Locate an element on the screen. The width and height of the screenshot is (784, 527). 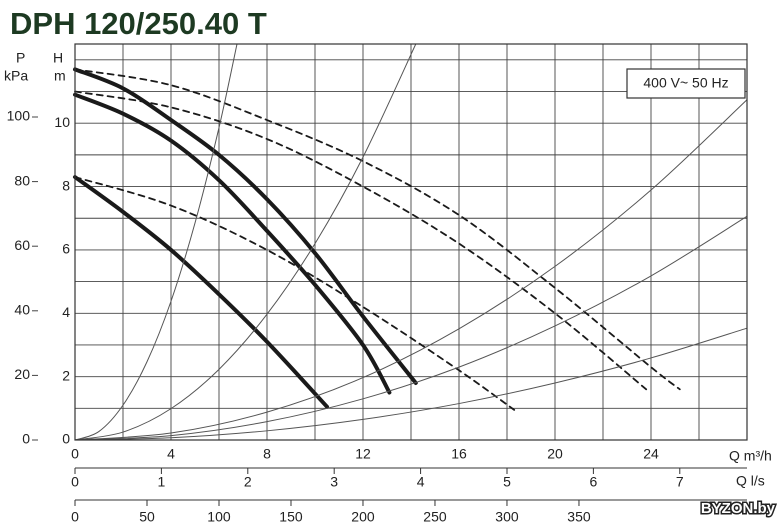
y-tick-label: 10 is located at coordinates (62, 122).